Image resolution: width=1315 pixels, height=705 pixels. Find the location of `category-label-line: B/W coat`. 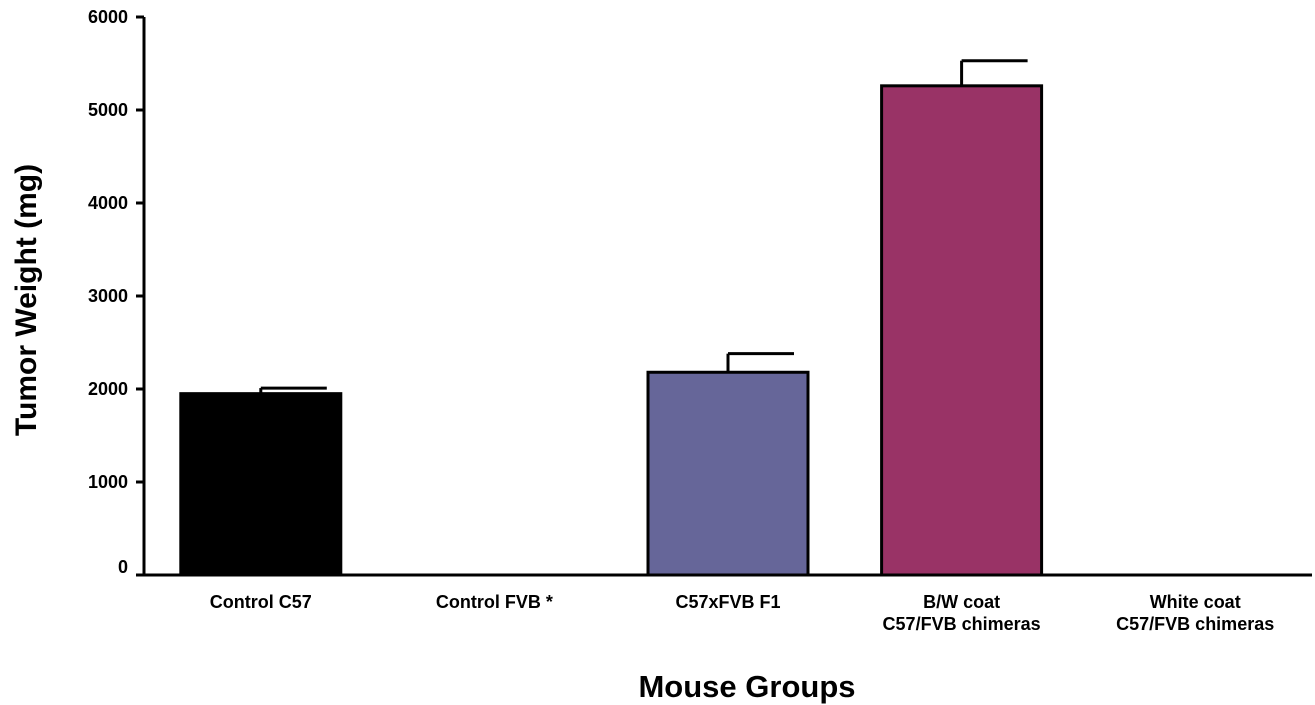

category-label-line: B/W coat is located at coordinates (961, 602).